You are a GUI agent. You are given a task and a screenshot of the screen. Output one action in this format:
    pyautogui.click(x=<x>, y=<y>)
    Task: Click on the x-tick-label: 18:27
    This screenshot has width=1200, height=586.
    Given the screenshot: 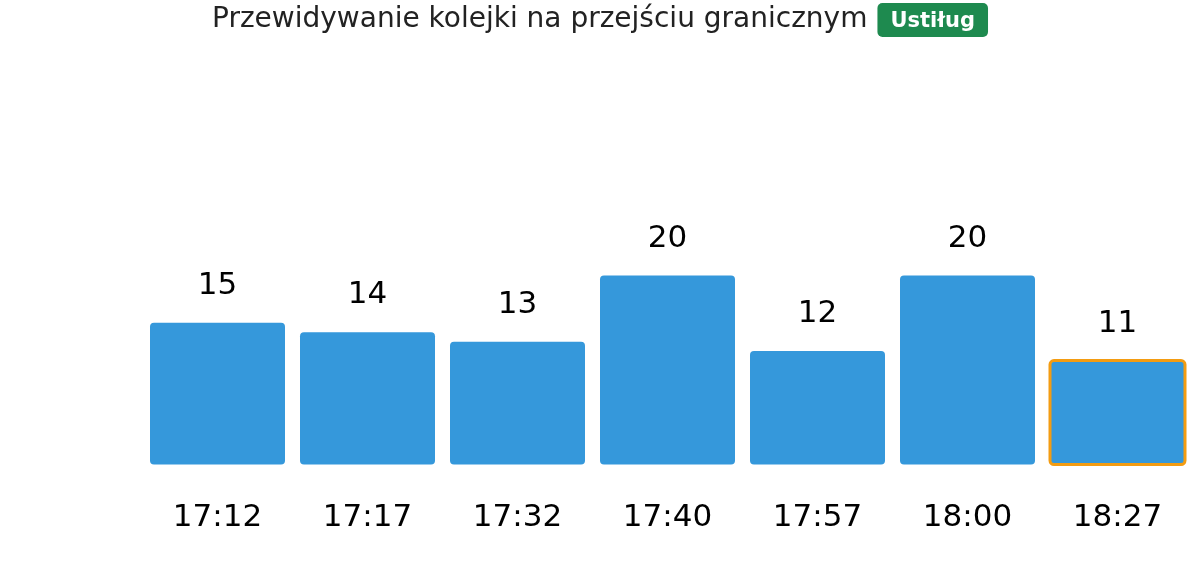 What is the action you would take?
    pyautogui.click(x=1117, y=515)
    